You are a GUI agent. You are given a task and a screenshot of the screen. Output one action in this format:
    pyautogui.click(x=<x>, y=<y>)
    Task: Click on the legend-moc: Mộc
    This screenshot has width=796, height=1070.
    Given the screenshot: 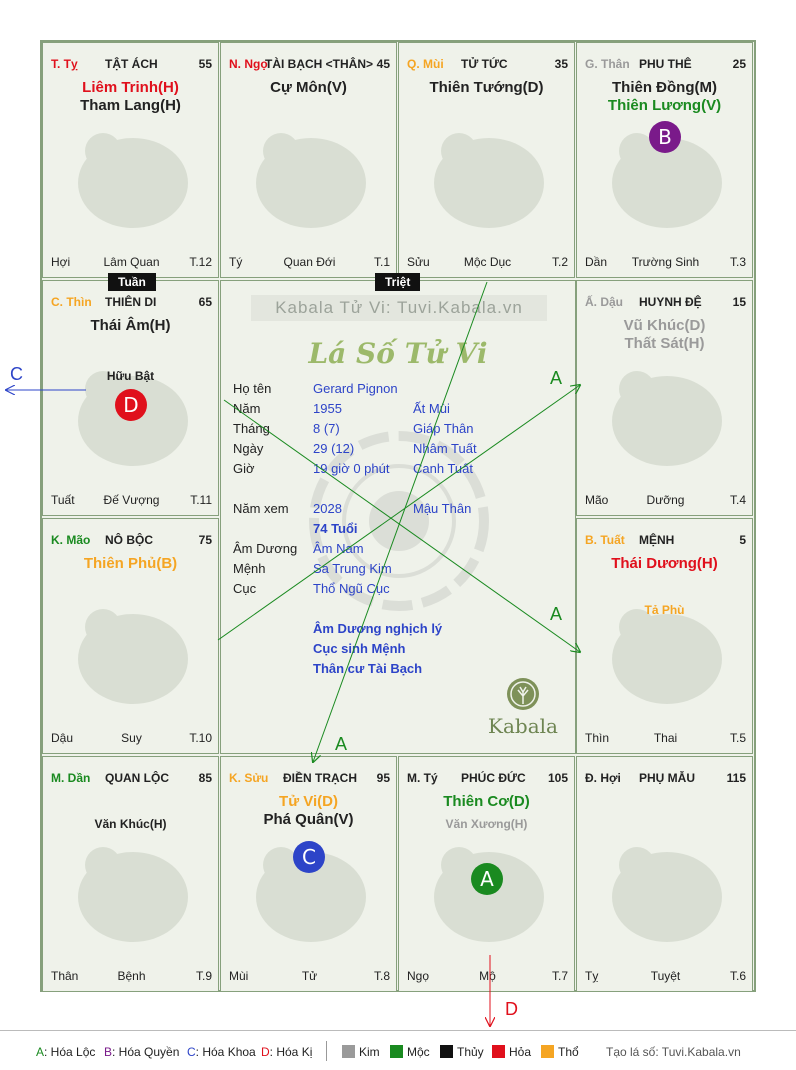 What is the action you would take?
    pyautogui.click(x=410, y=1052)
    